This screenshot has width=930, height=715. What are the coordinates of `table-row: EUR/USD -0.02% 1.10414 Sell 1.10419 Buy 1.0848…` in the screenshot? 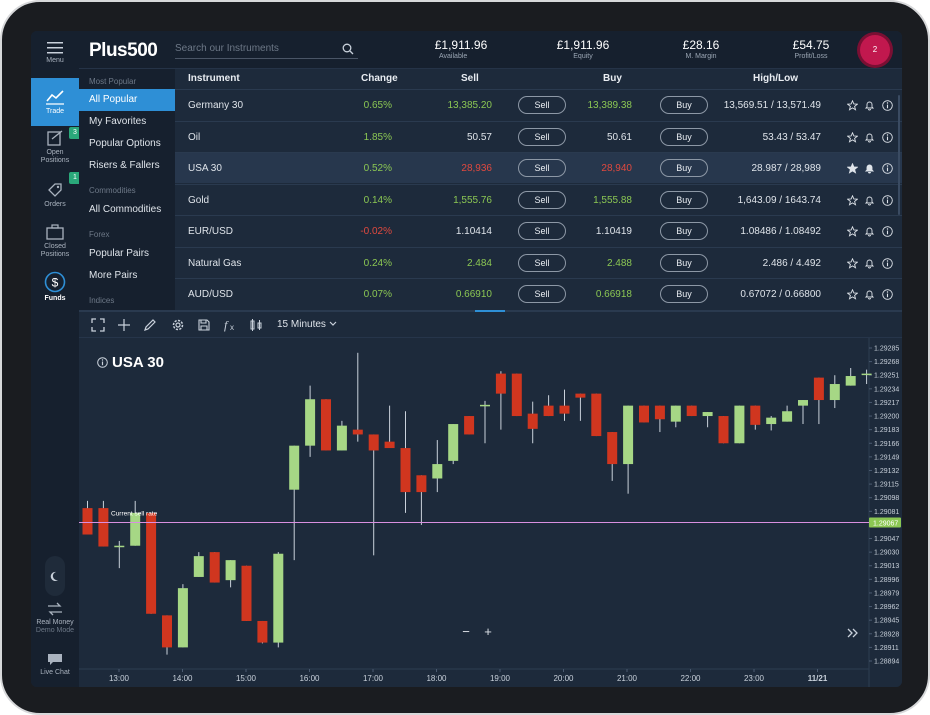 It's located at (538, 230).